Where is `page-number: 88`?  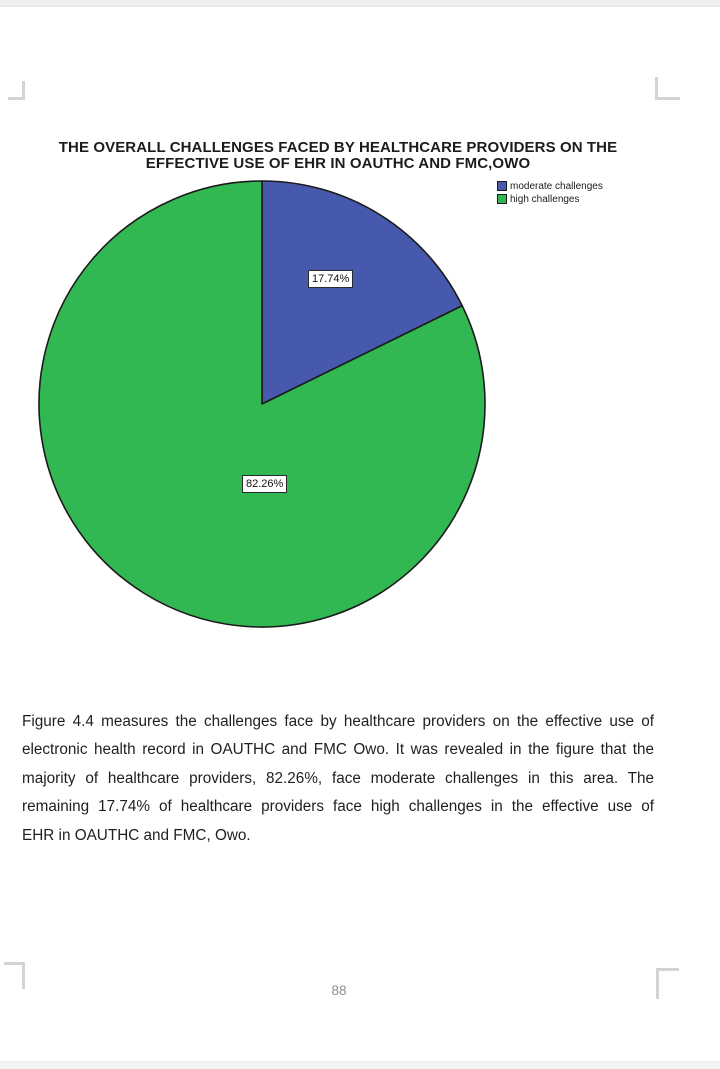 page-number: 88 is located at coordinates (339, 990).